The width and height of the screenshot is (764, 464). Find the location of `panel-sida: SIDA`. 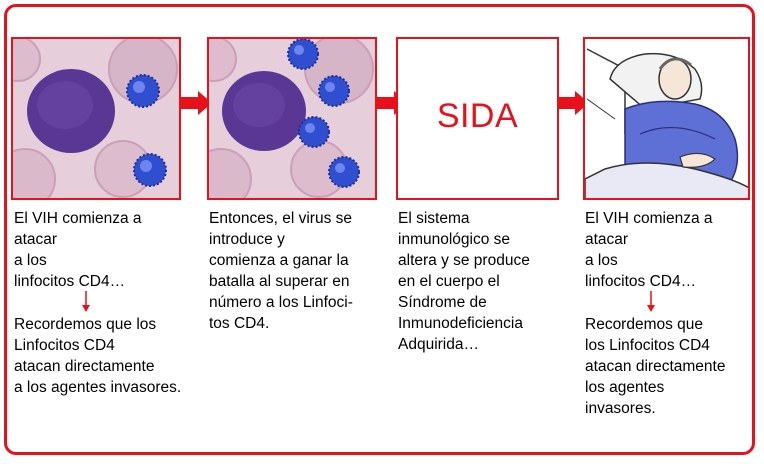

panel-sida: SIDA is located at coordinates (477, 118).